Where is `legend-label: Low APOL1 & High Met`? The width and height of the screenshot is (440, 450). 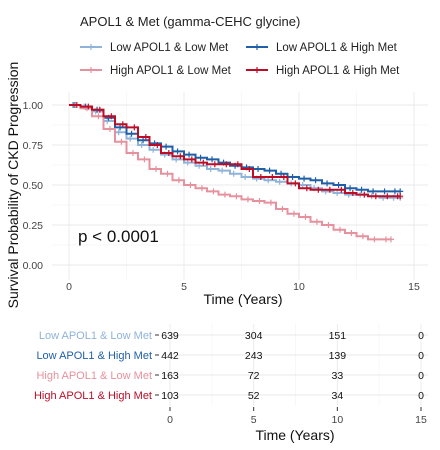
legend-label: Low APOL1 & High Met is located at coordinates (337, 48).